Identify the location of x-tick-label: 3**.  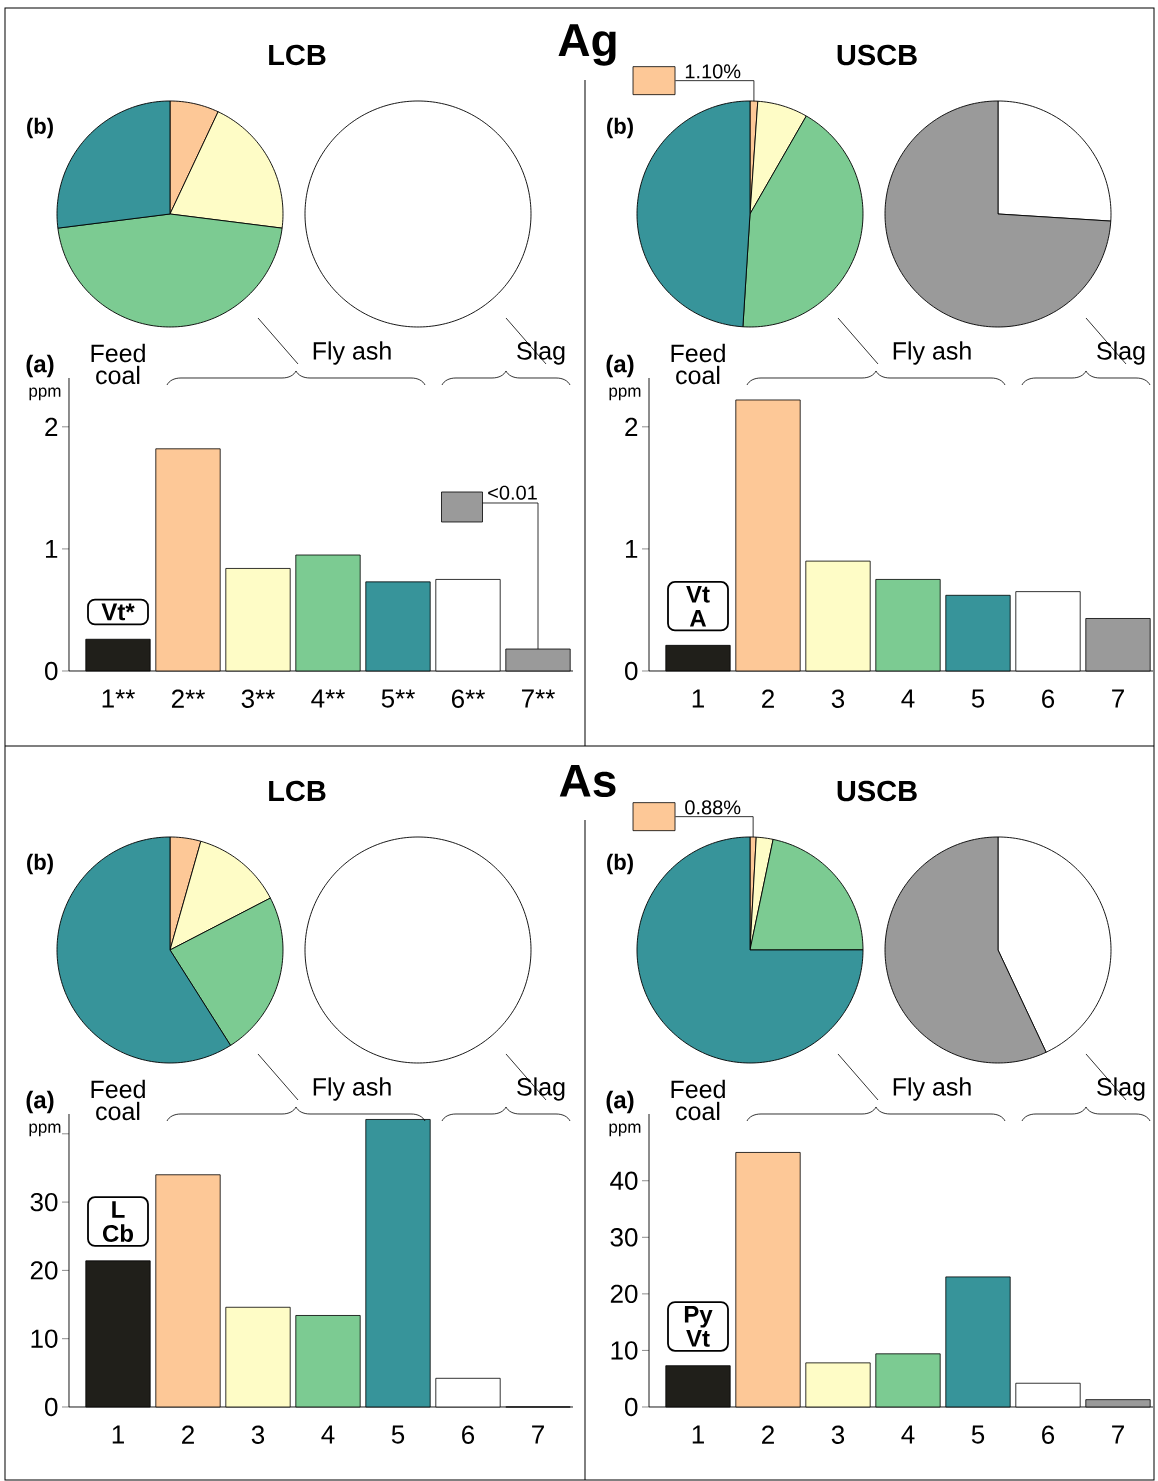
(258, 698).